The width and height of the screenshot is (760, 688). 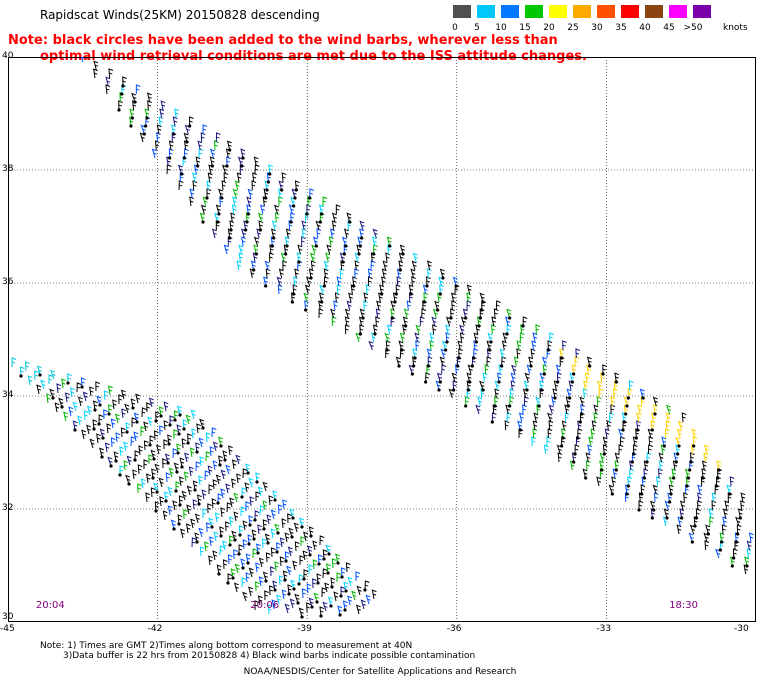 What do you see at coordinates (693, 28) in the screenshot?
I see `legend-label: >50` at bounding box center [693, 28].